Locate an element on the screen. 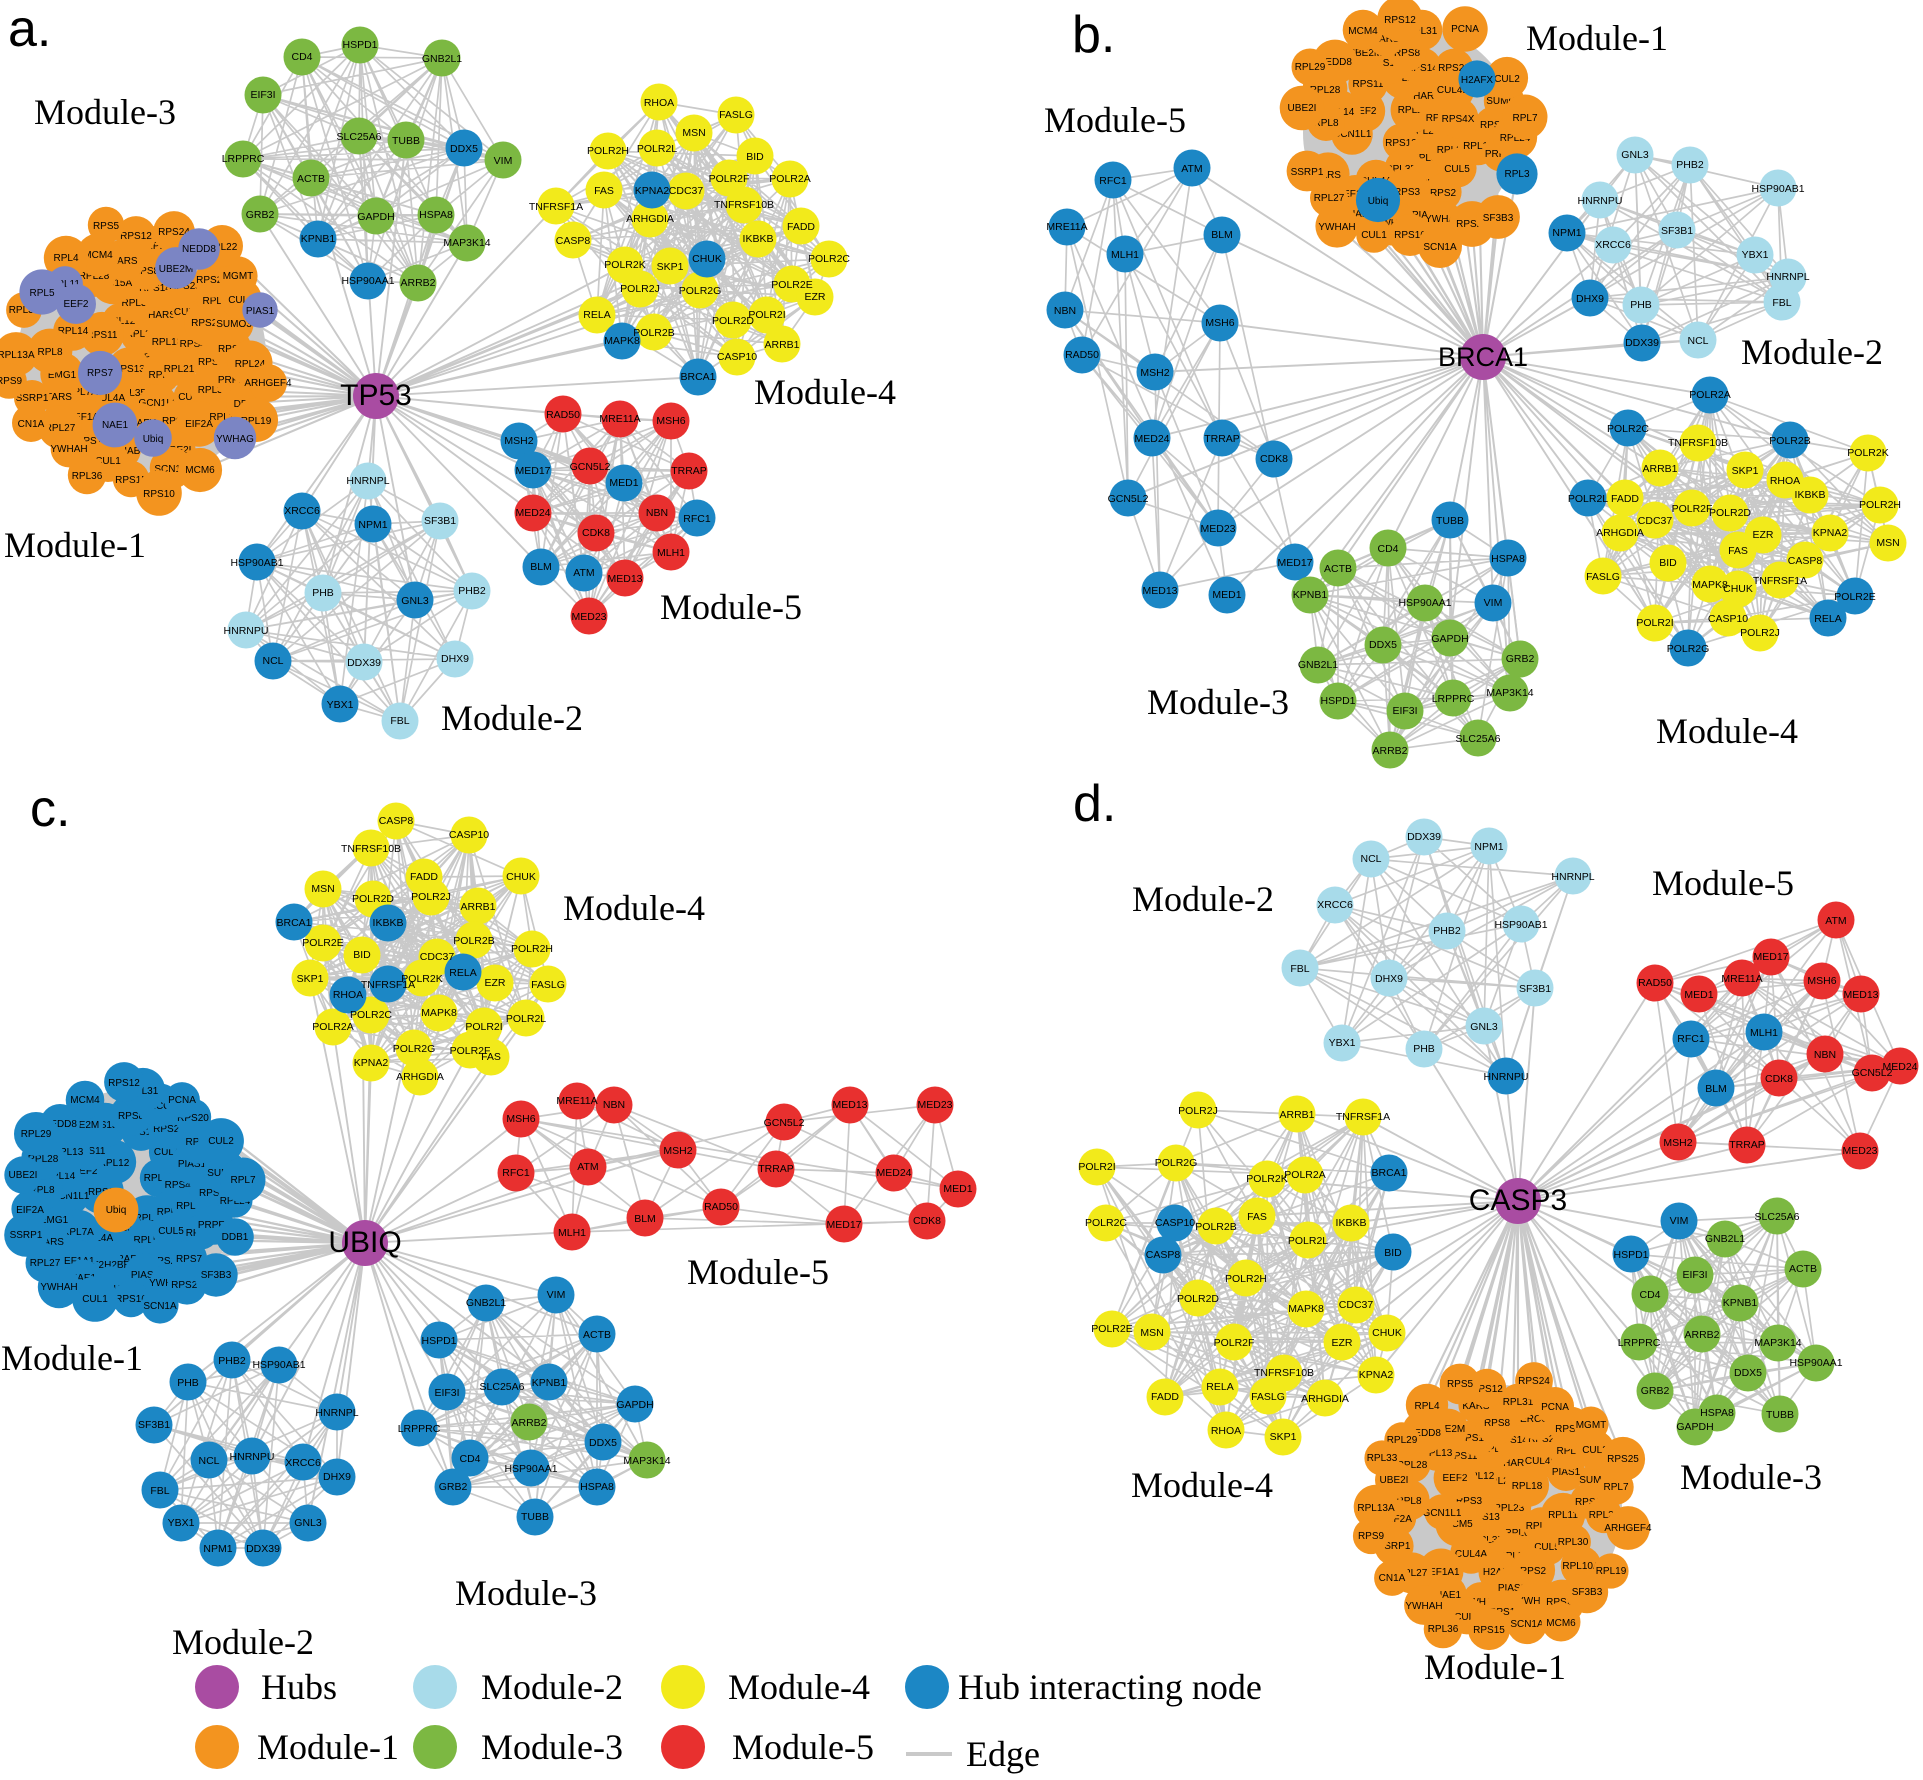 This screenshot has height=1780, width=1923. svg-text: RPS9 is located at coordinates (11, 381).